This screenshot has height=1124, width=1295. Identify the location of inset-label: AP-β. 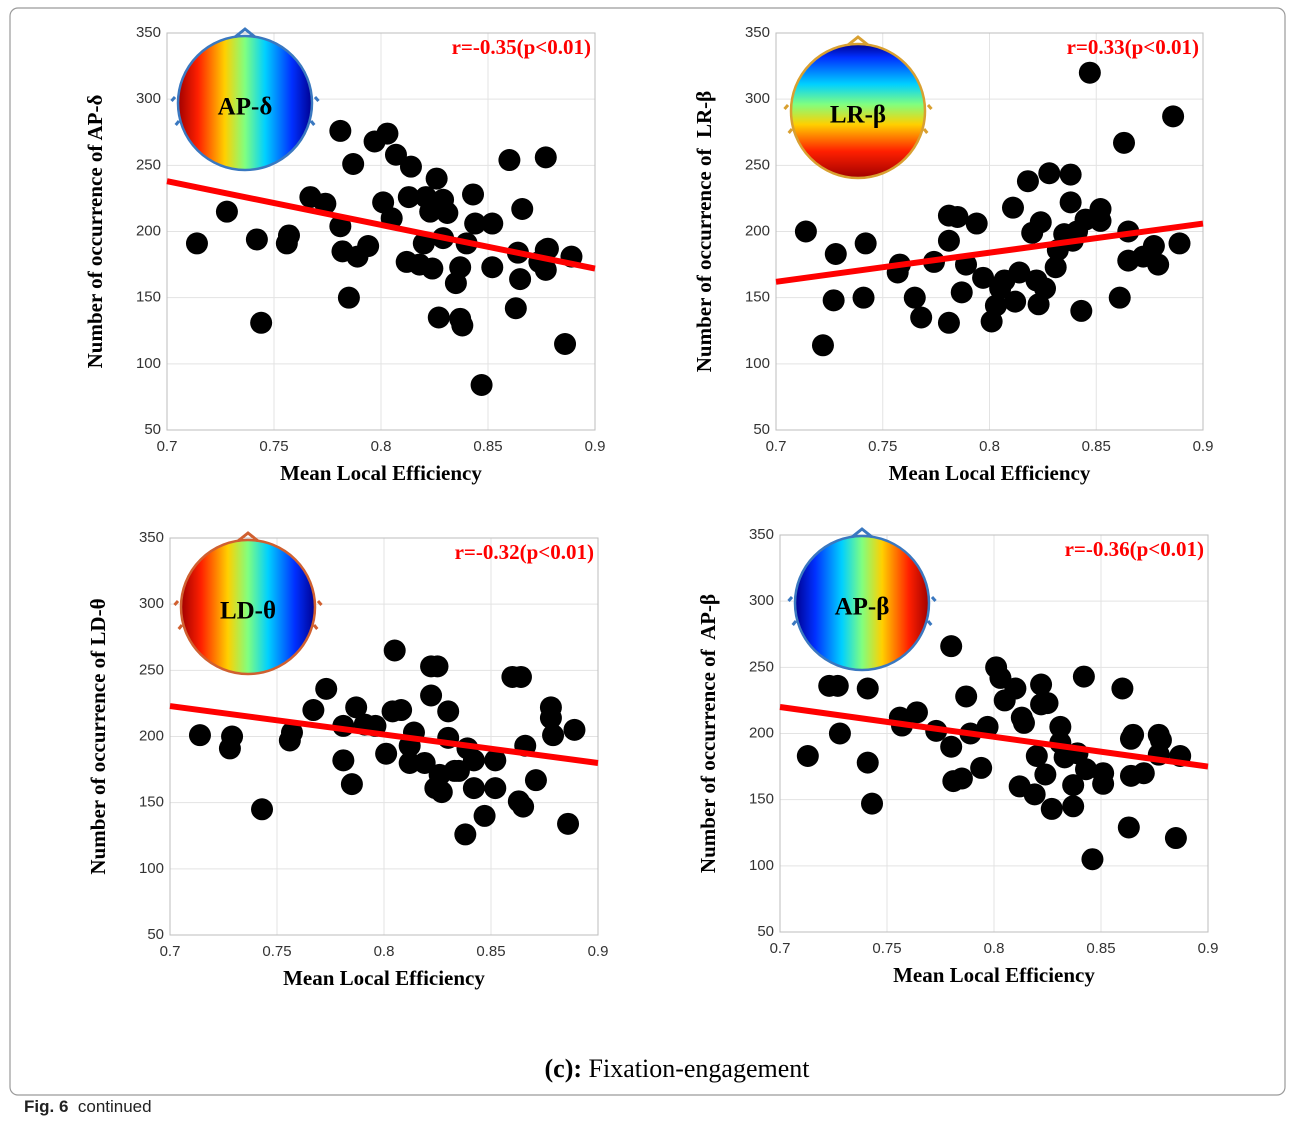
(862, 607).